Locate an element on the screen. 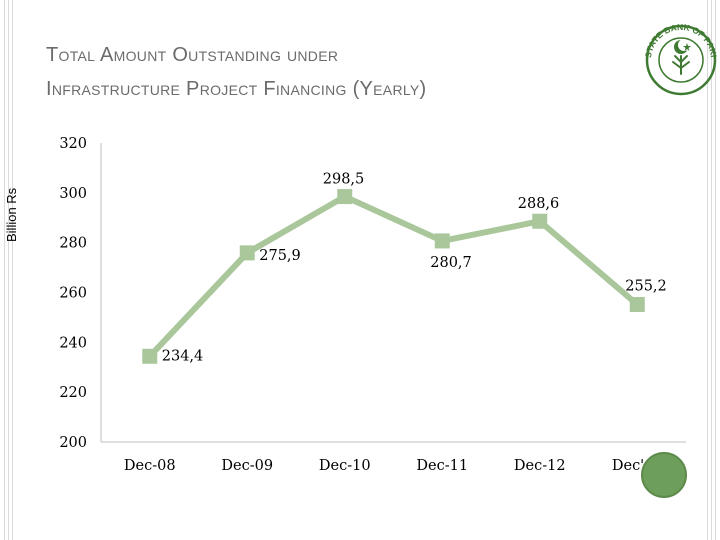 Image resolution: width=720 pixels, height=540 pixels. data-label: 280,7 is located at coordinates (451, 263).